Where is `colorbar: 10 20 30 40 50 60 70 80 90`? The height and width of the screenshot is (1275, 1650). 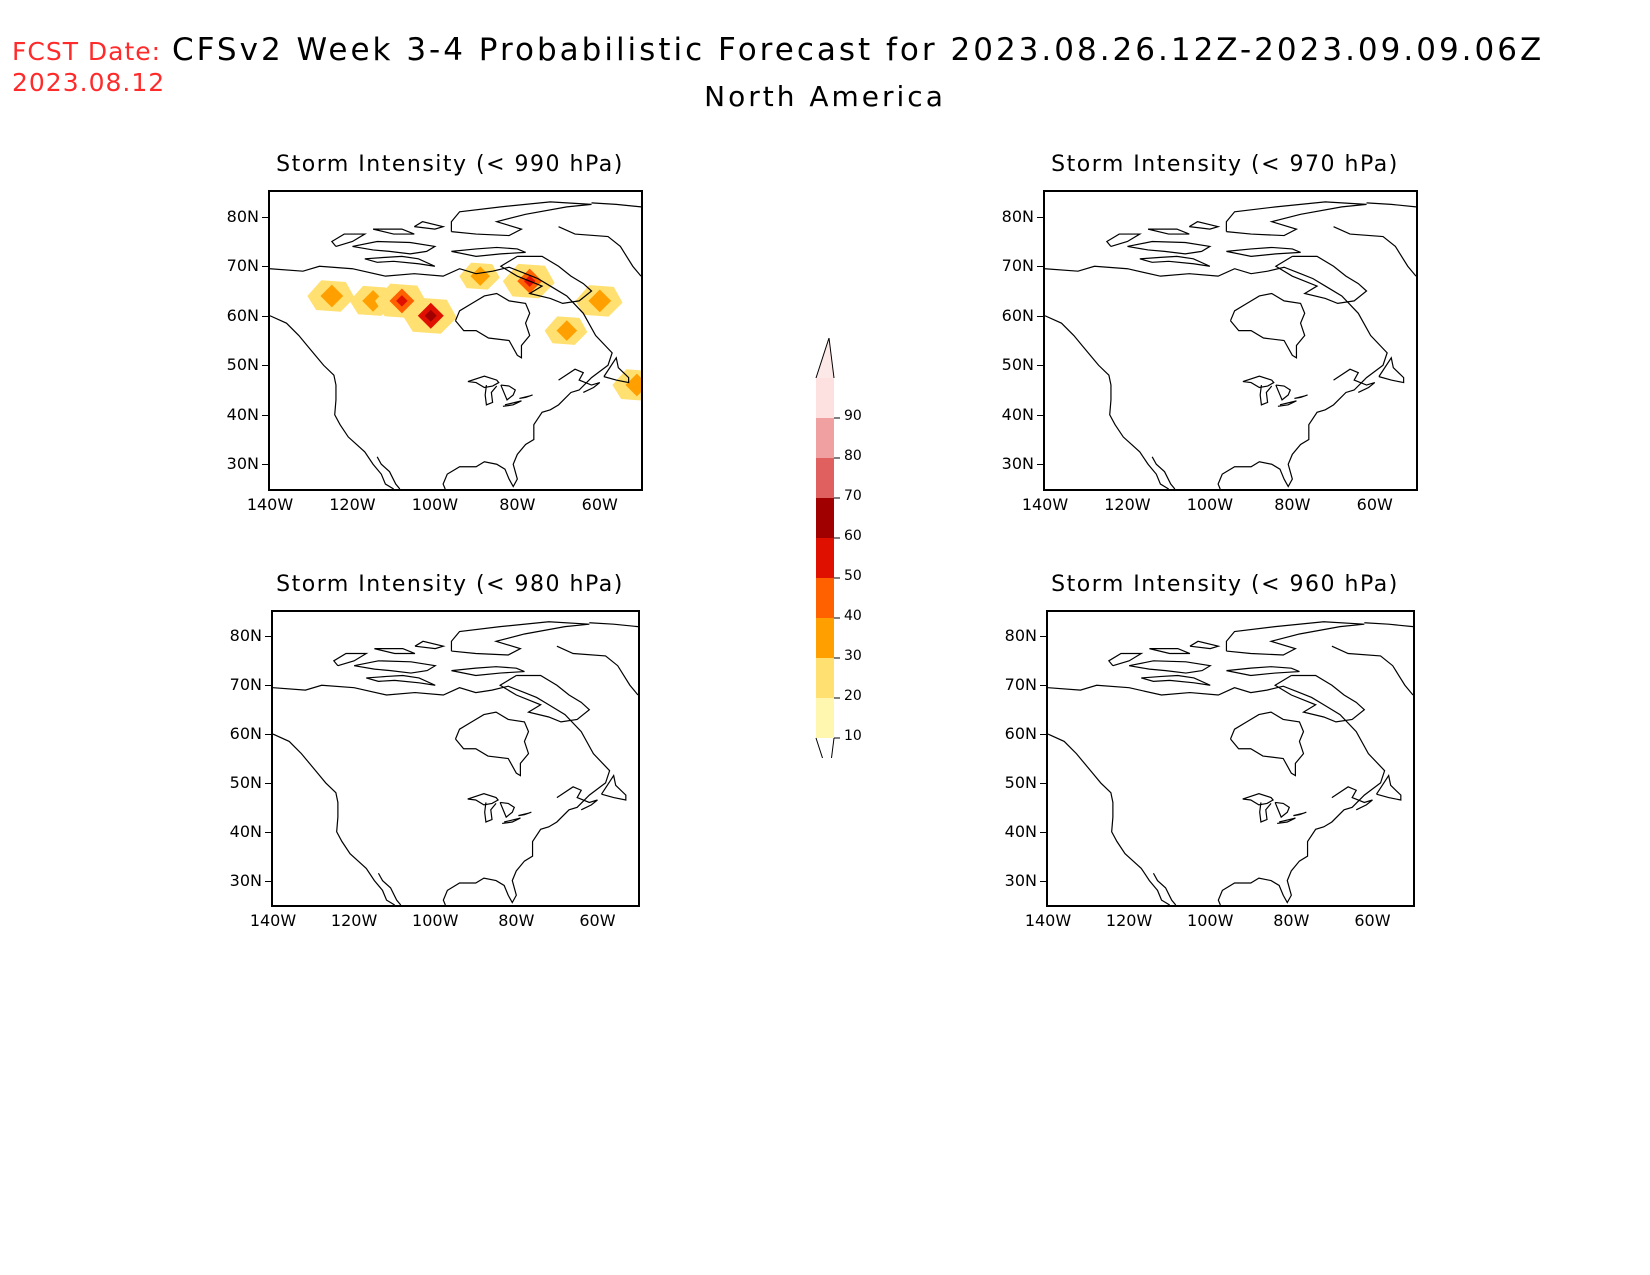
colorbar: 10 20 30 40 50 60 70 80 90 is located at coordinates (844, 558).